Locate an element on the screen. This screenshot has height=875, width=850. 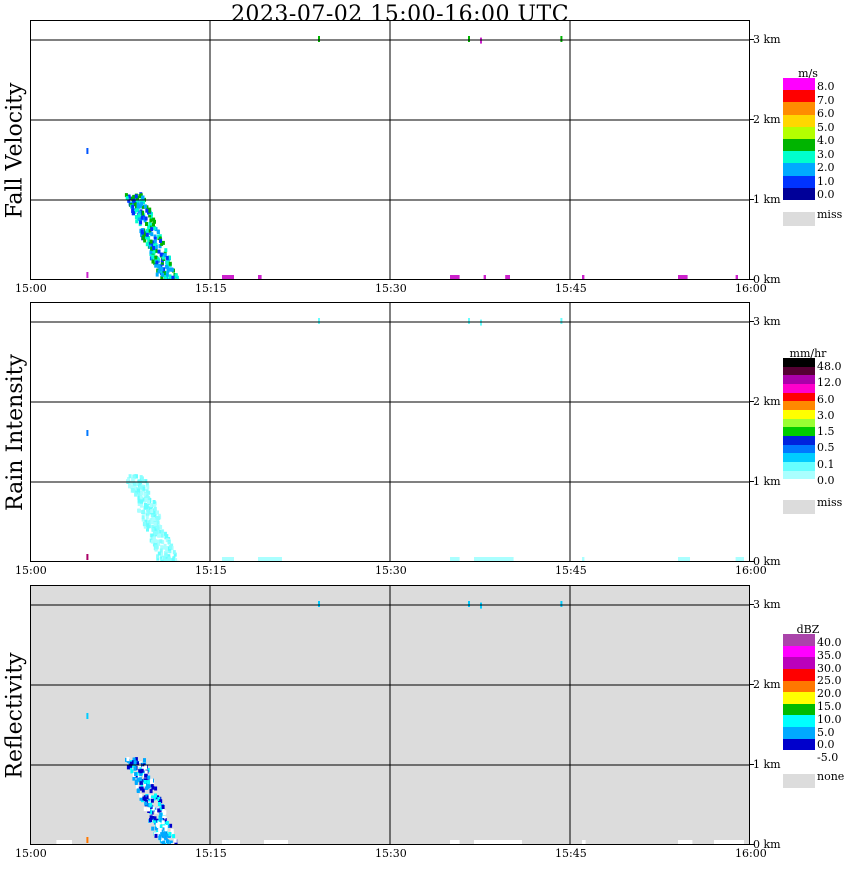
colorbar-label: 2.0 is located at coordinates (826, 167).